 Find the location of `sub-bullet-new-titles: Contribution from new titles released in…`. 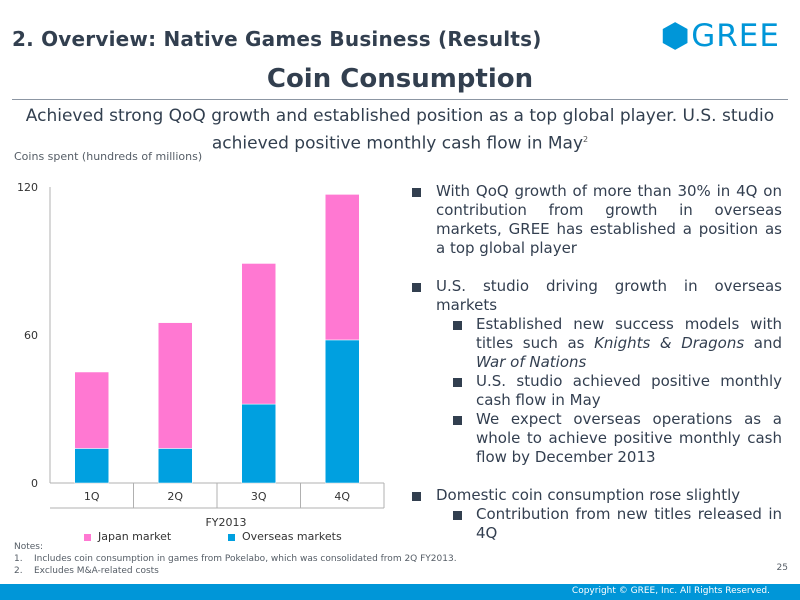

sub-bullet-new-titles: Contribution from new titles released in… is located at coordinates (597, 524).